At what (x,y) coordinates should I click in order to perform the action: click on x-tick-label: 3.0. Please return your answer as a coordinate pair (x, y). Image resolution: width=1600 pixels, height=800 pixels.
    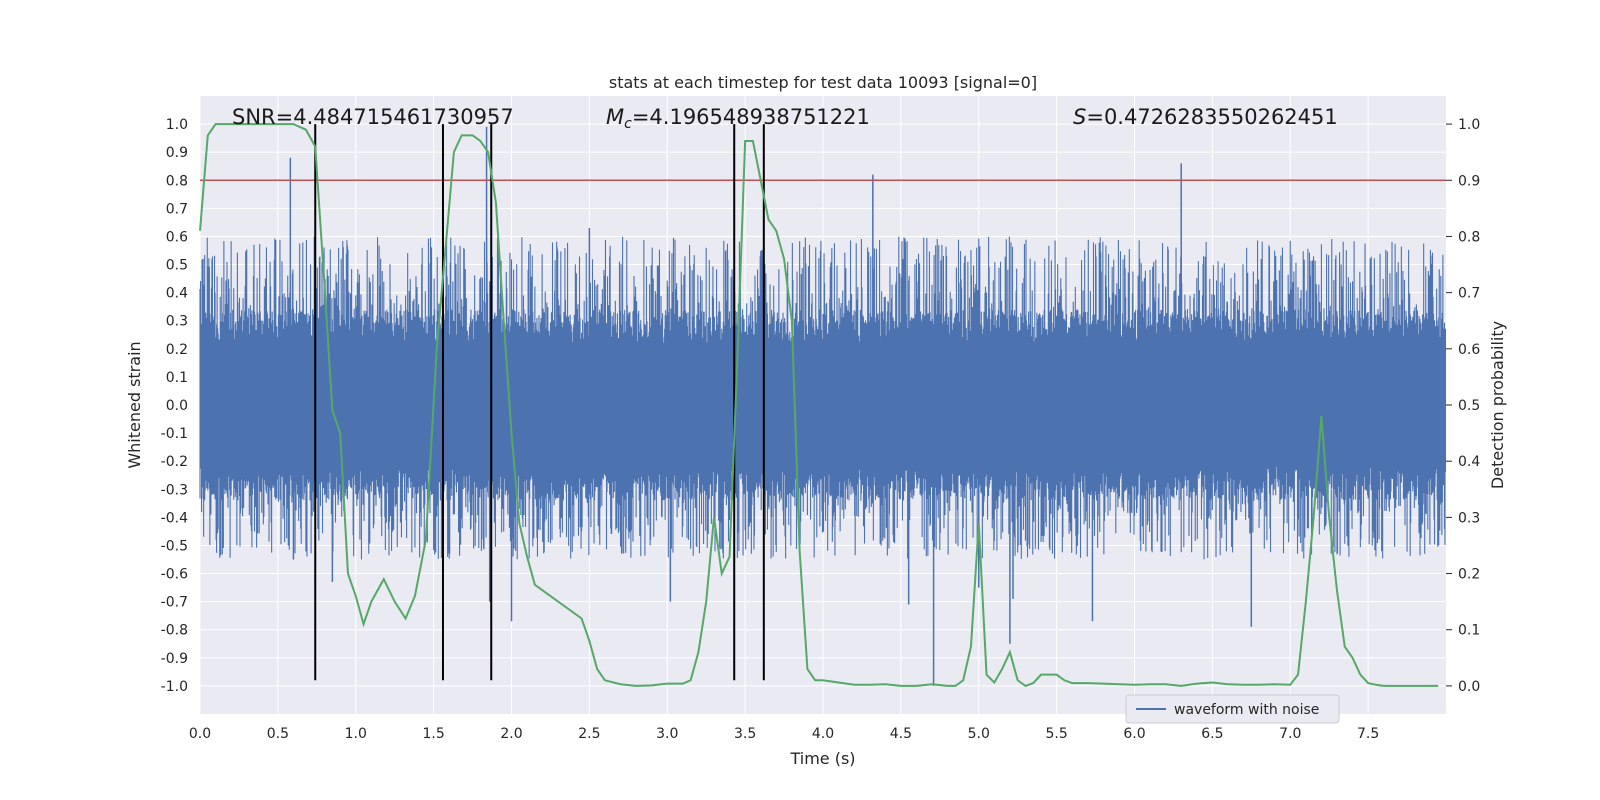
    Looking at the image, I should click on (667, 734).